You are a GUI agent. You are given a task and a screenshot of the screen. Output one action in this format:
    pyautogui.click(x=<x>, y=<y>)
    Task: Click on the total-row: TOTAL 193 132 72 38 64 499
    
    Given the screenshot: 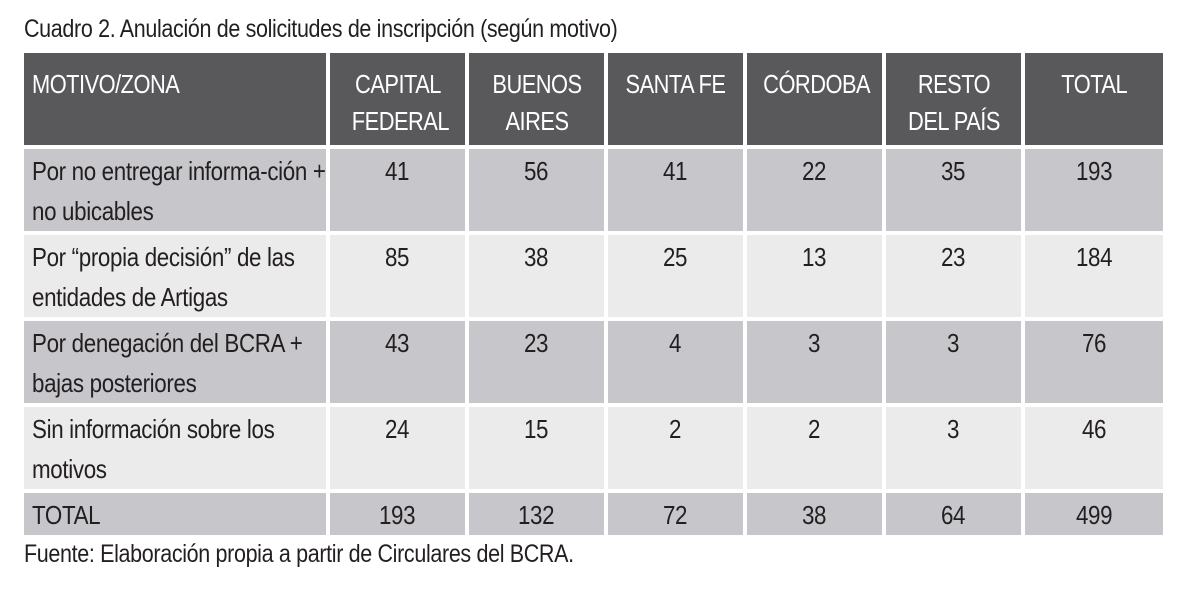 What is the action you would take?
    pyautogui.click(x=593, y=512)
    